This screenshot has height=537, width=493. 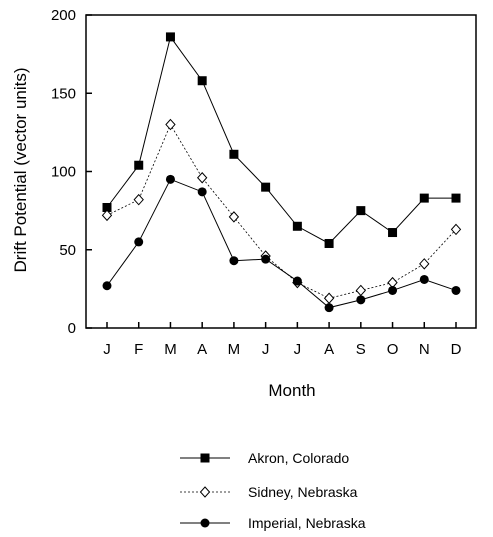 I want to click on x-tick-label: F, so click(x=138, y=349).